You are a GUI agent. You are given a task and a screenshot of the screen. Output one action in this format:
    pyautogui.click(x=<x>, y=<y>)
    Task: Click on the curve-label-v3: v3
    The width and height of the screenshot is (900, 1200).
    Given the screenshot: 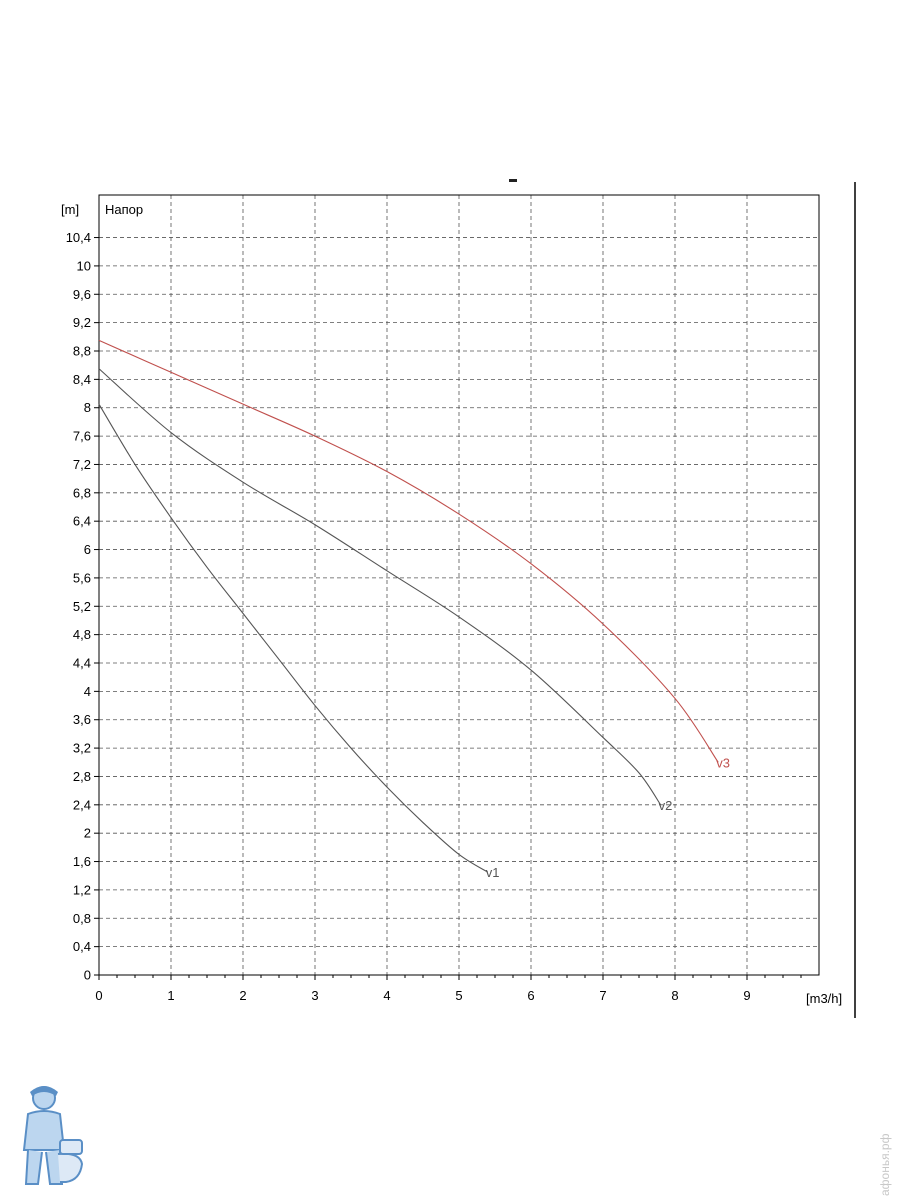 What is the action you would take?
    pyautogui.click(x=723, y=762)
    